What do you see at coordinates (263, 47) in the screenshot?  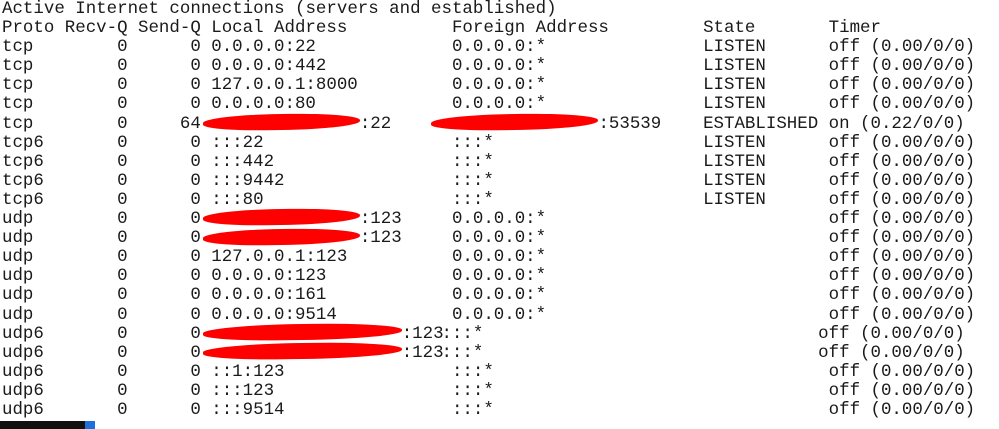 I see `cell-local: 0.0.0.0:22` at bounding box center [263, 47].